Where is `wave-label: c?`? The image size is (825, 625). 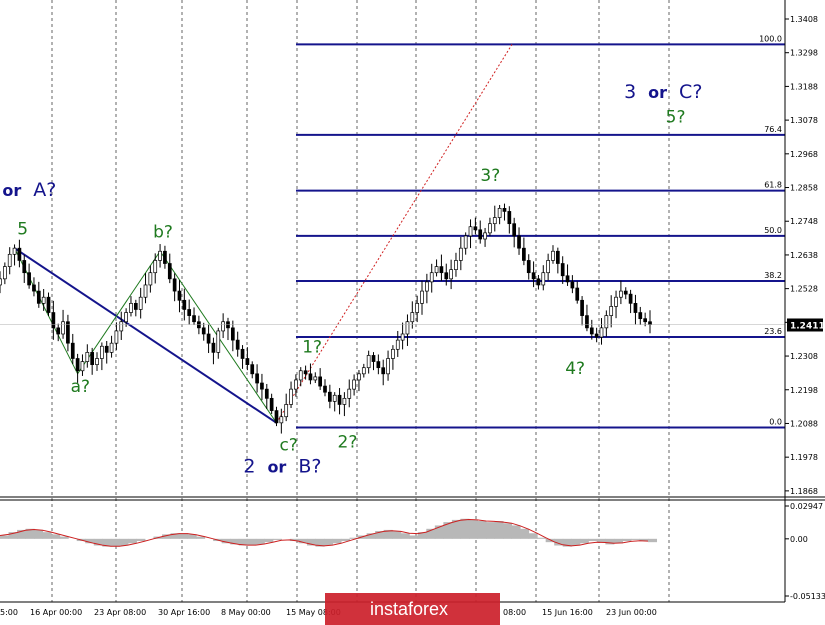
wave-label: c? is located at coordinates (288, 445).